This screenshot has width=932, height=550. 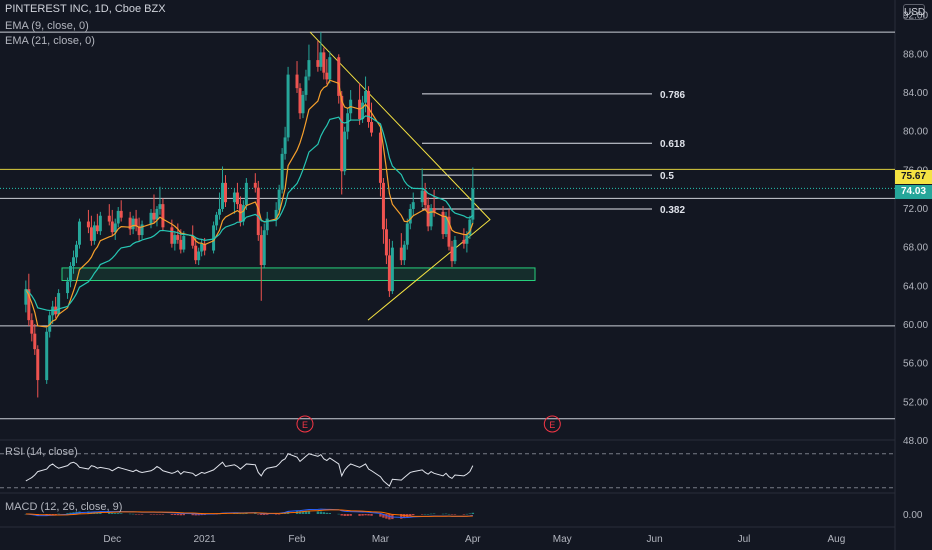 I want to click on x-tick-label: Aug, so click(x=837, y=539).